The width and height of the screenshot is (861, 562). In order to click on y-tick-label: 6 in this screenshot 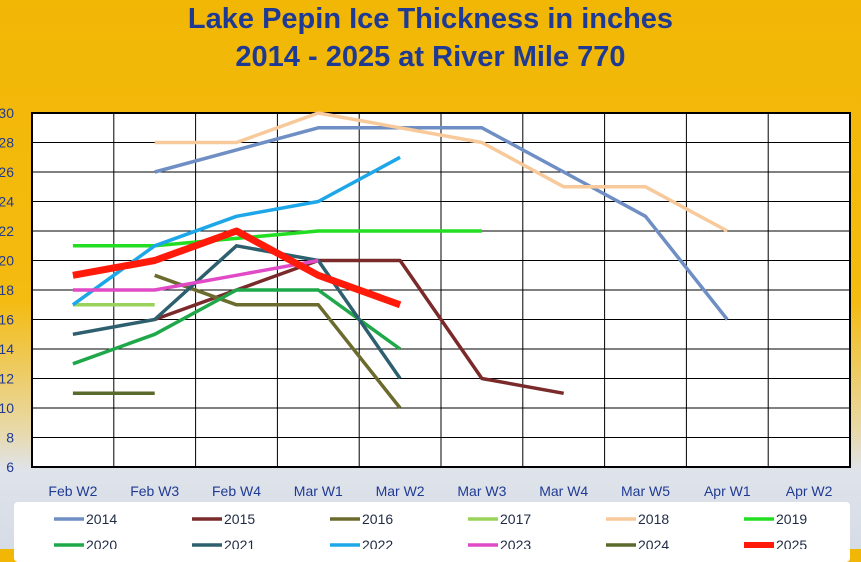, I will do `click(10, 467)`.